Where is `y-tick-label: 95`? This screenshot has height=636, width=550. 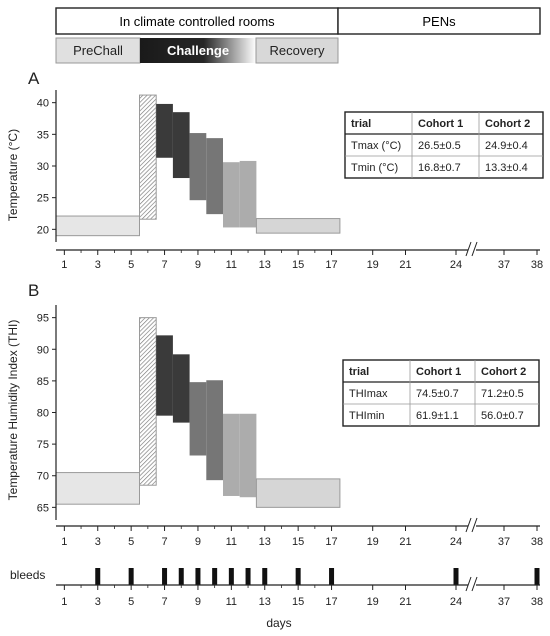
y-tick-label: 95 is located at coordinates (43, 319).